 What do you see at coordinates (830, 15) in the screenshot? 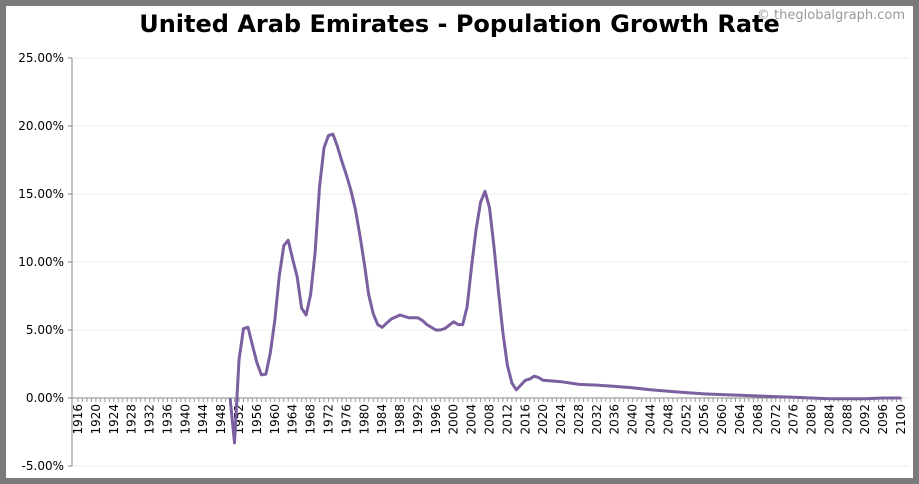
I see `credit-text: © theglobalgraph.com` at bounding box center [830, 15].